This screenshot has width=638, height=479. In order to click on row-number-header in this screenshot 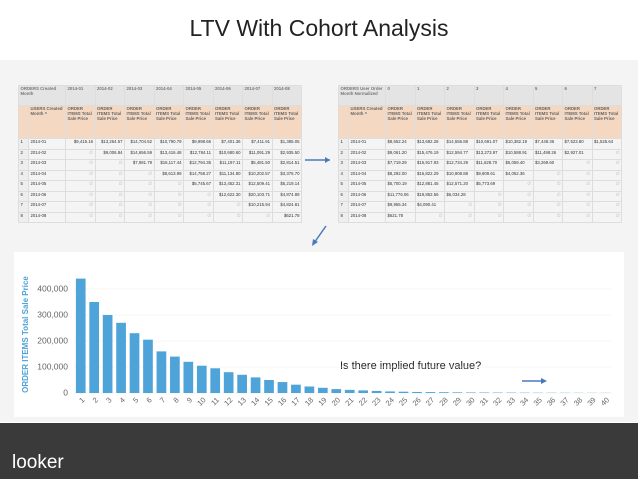, I will do `click(343, 122)`.